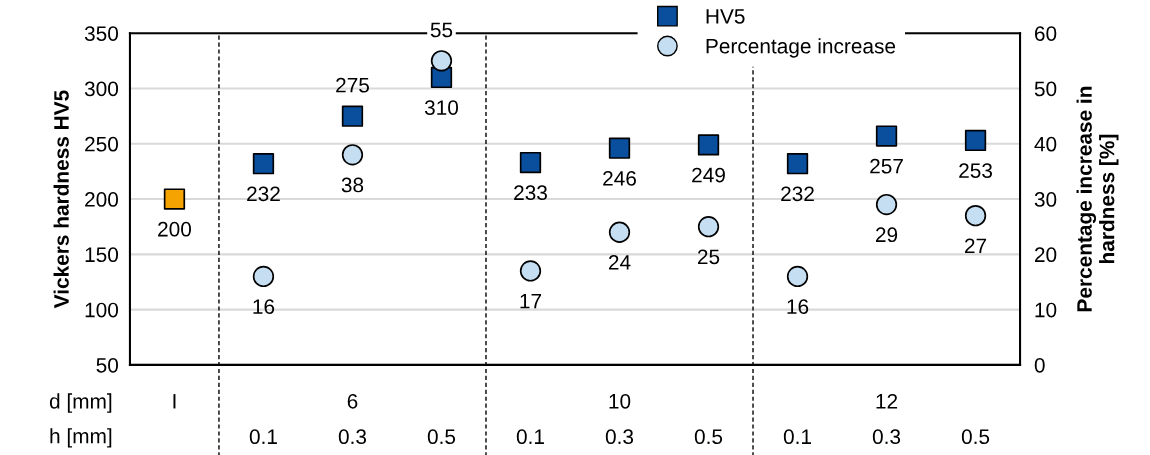 The image size is (1150, 455). What do you see at coordinates (102, 255) in the screenshot?
I see `y-tick-label: 150` at bounding box center [102, 255].